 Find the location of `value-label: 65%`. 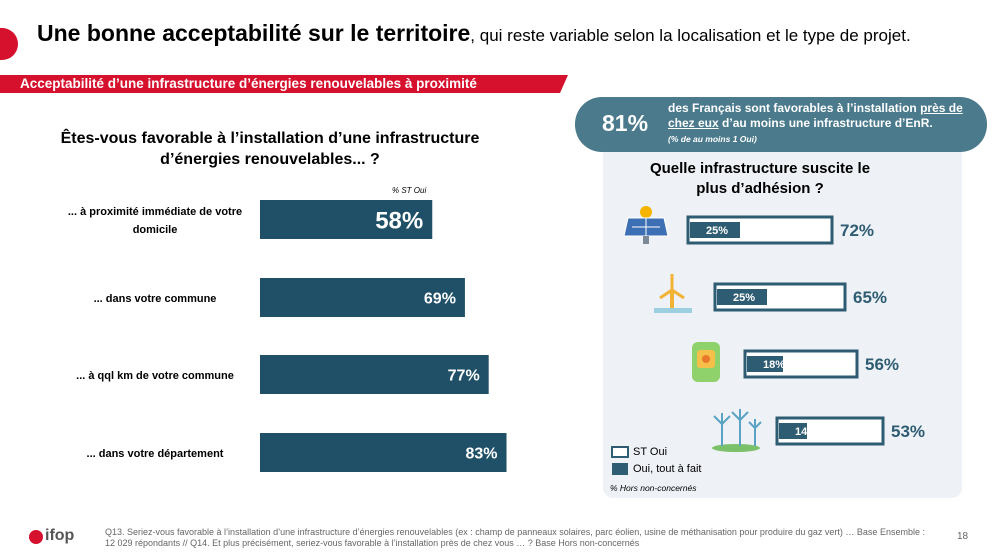

value-label: 65% is located at coordinates (870, 297).